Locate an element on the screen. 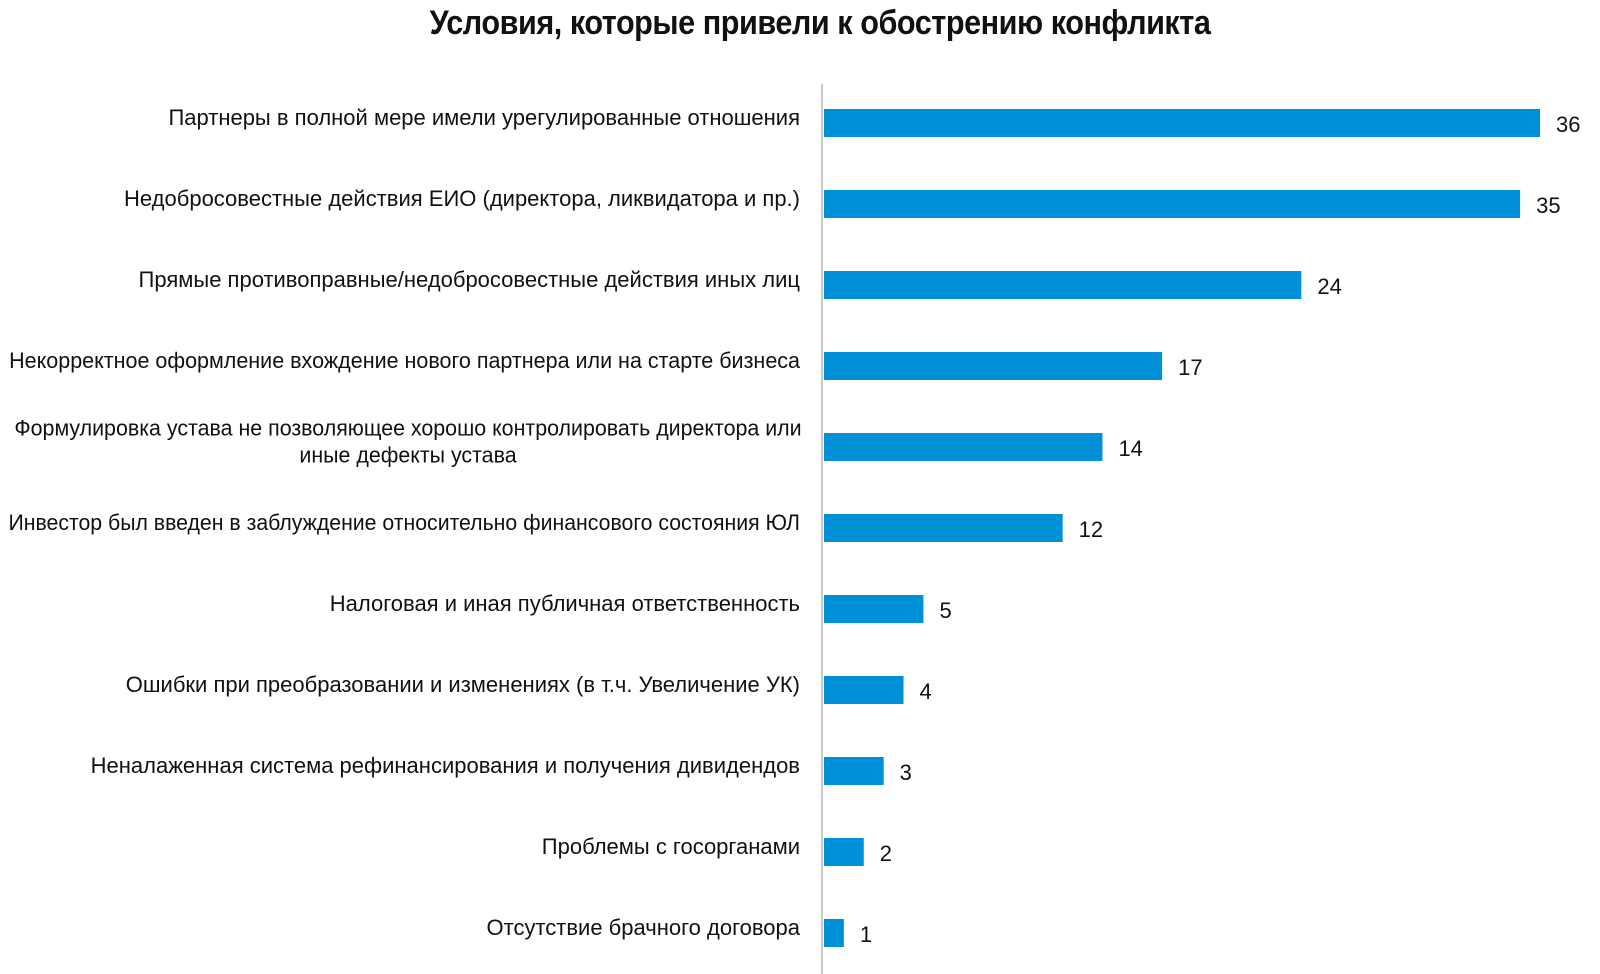  data-label: 3 is located at coordinates (906, 772).